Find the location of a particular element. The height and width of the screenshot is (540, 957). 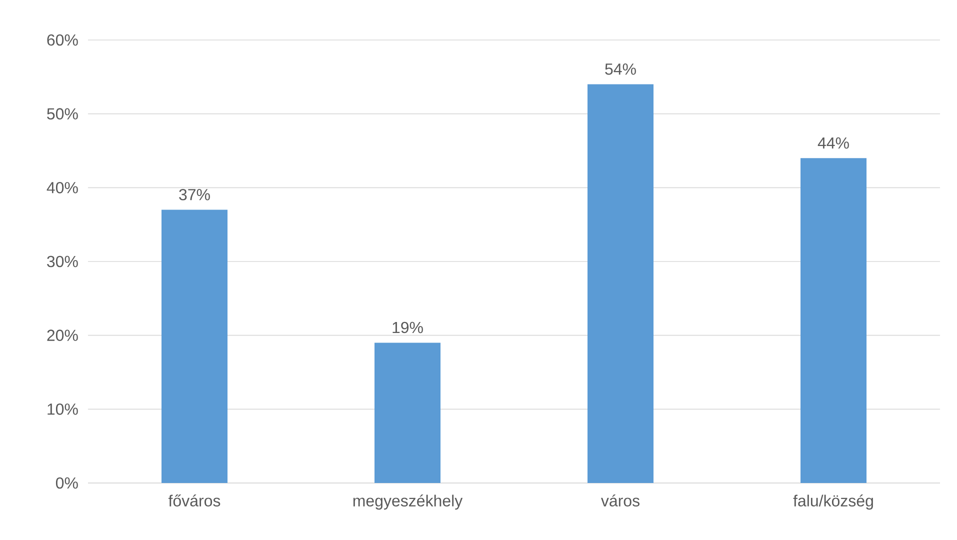

y-tick-label: 0% is located at coordinates (67, 483).